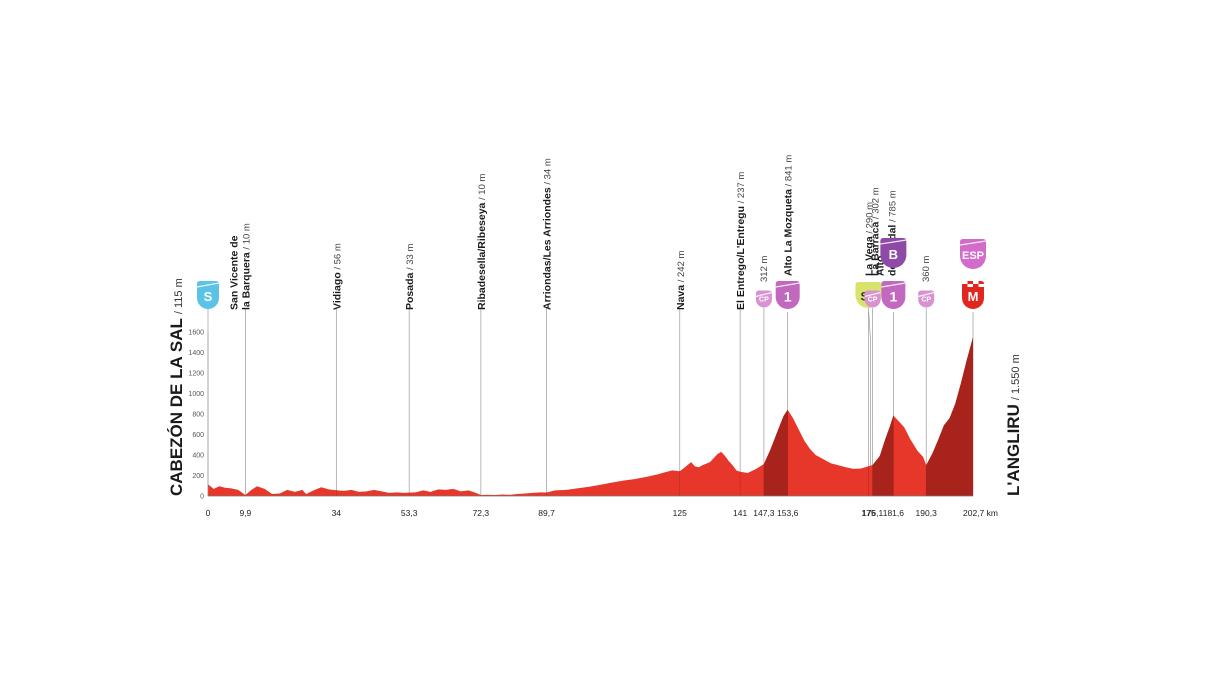 Image resolution: width=1211 pixels, height=686 pixels. Describe the element at coordinates (789, 172) in the screenshot. I see `place-alt: / 841 m` at that location.